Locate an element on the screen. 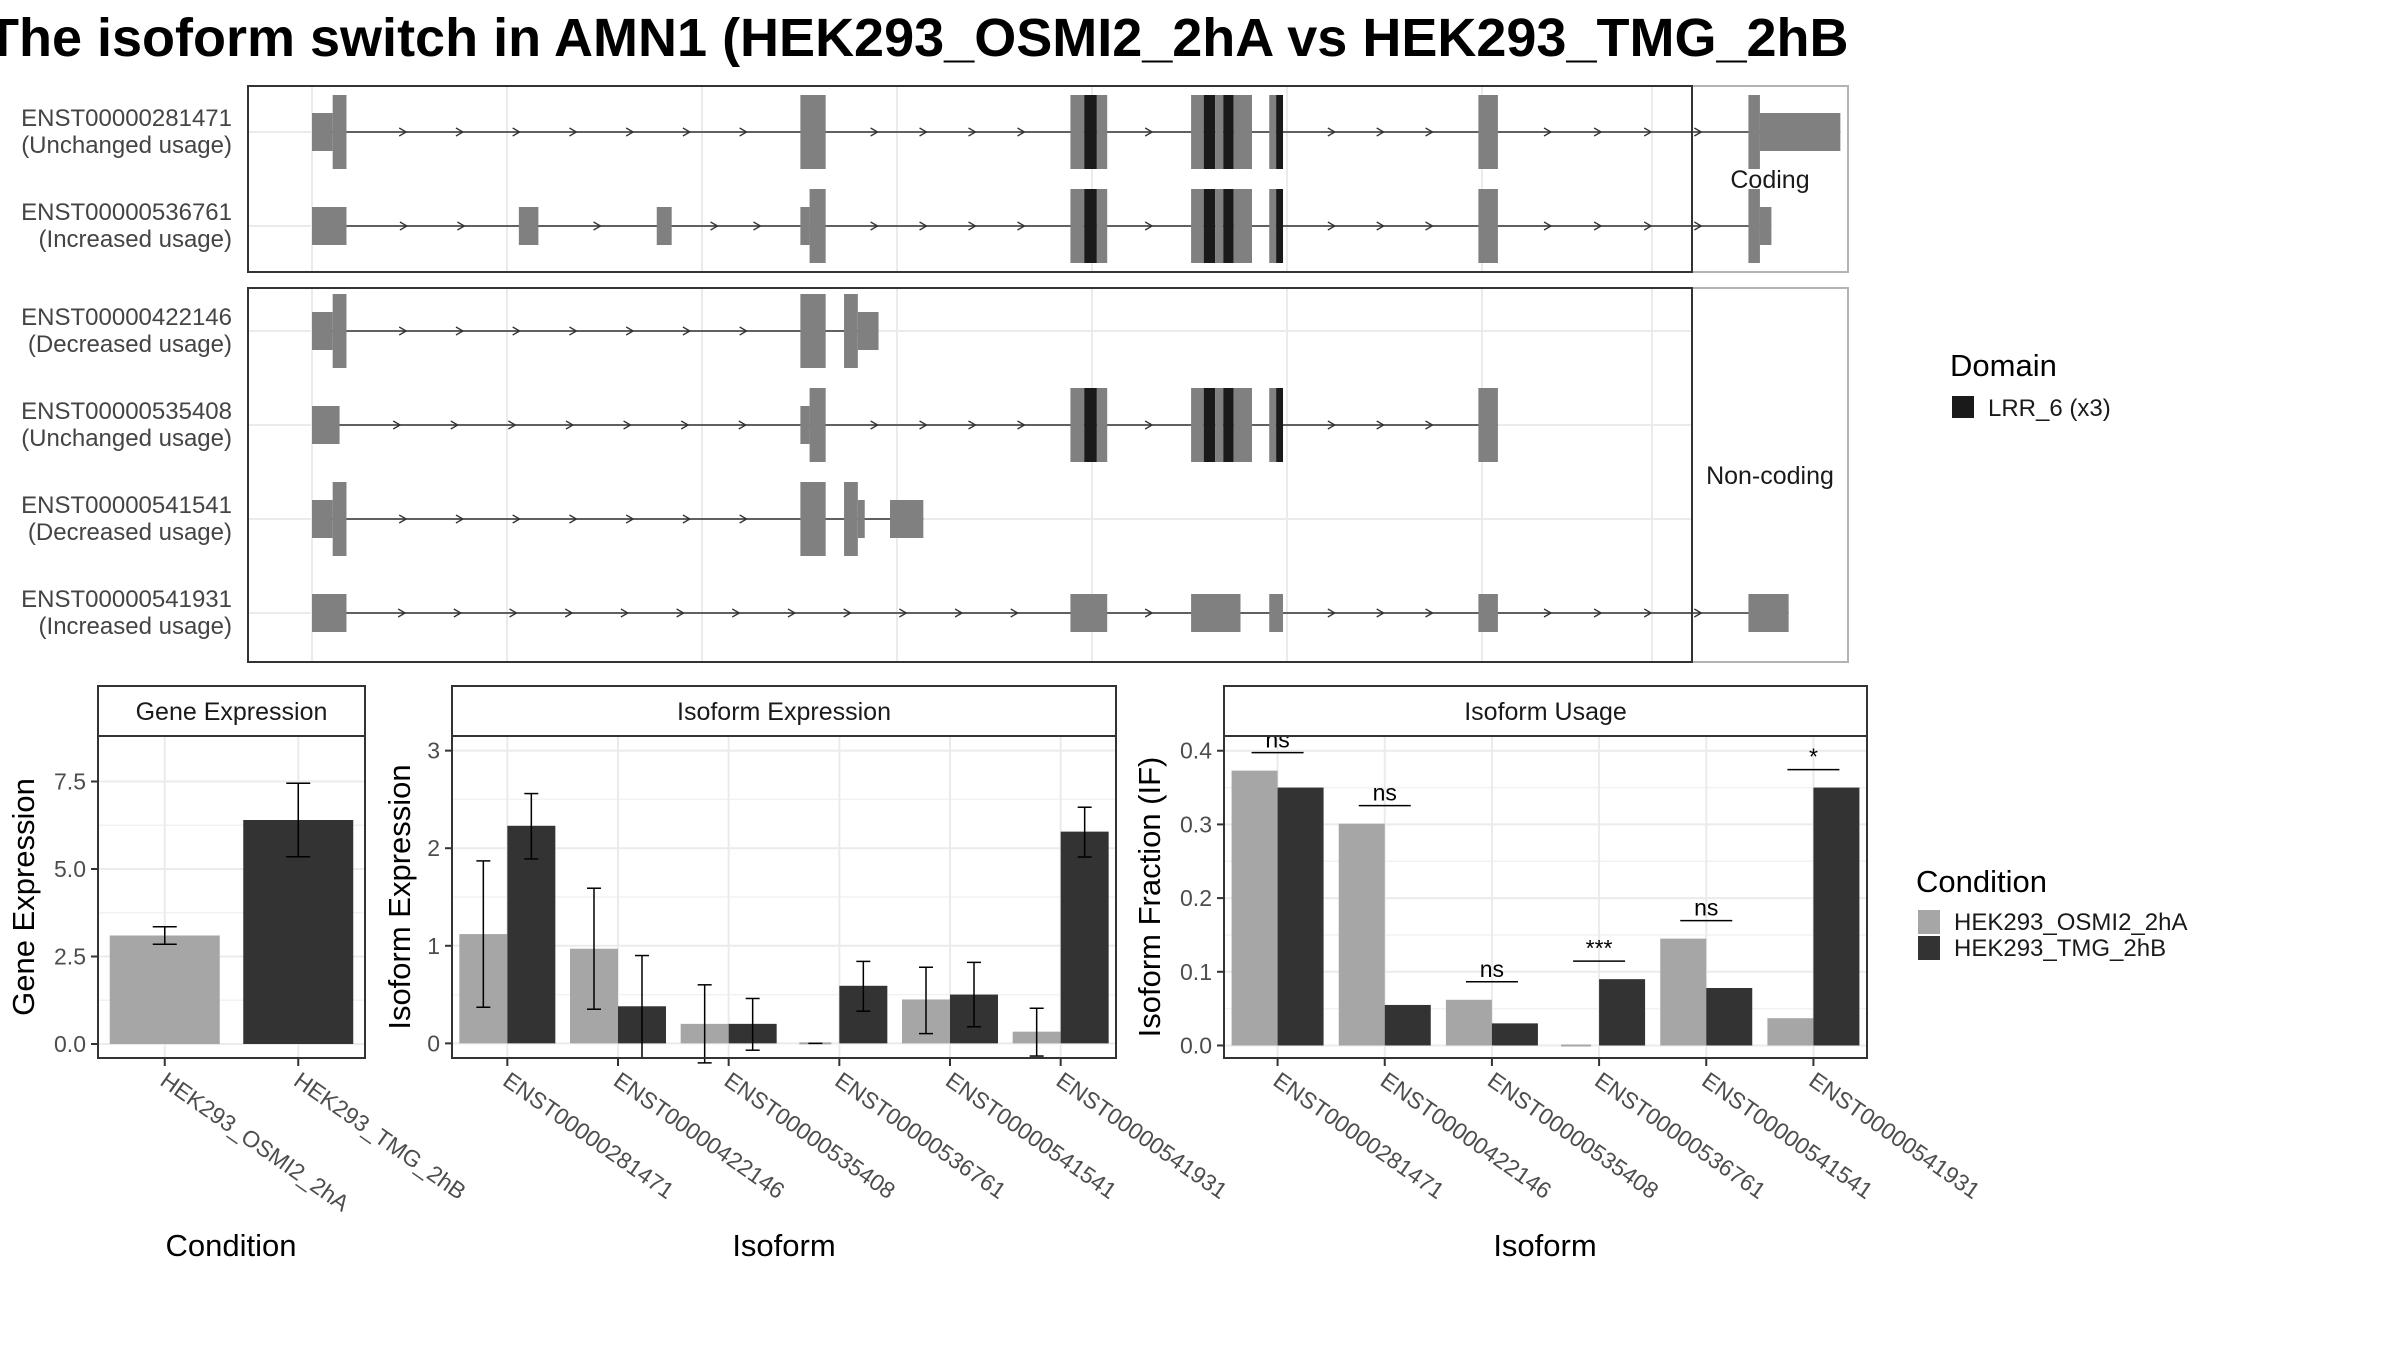 The width and height of the screenshot is (2400, 1350). panel-strip-label: Isoform Expression is located at coordinates (784, 712).